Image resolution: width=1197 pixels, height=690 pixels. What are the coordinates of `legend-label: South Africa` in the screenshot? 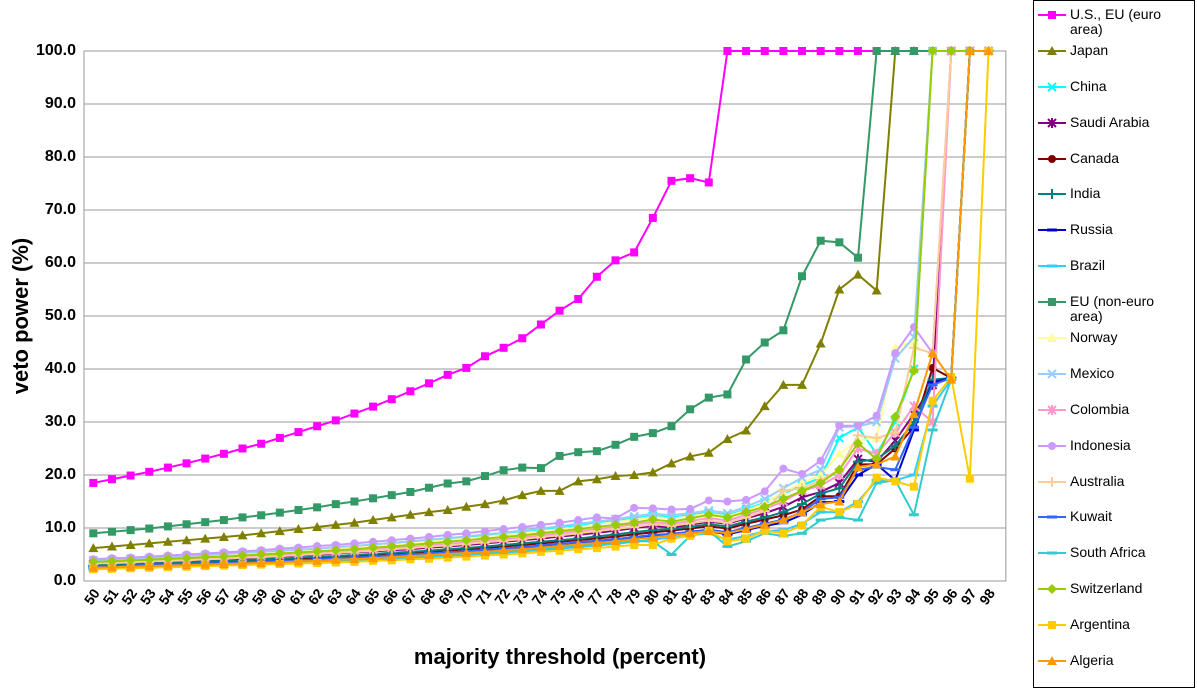 It's located at (1108, 552).